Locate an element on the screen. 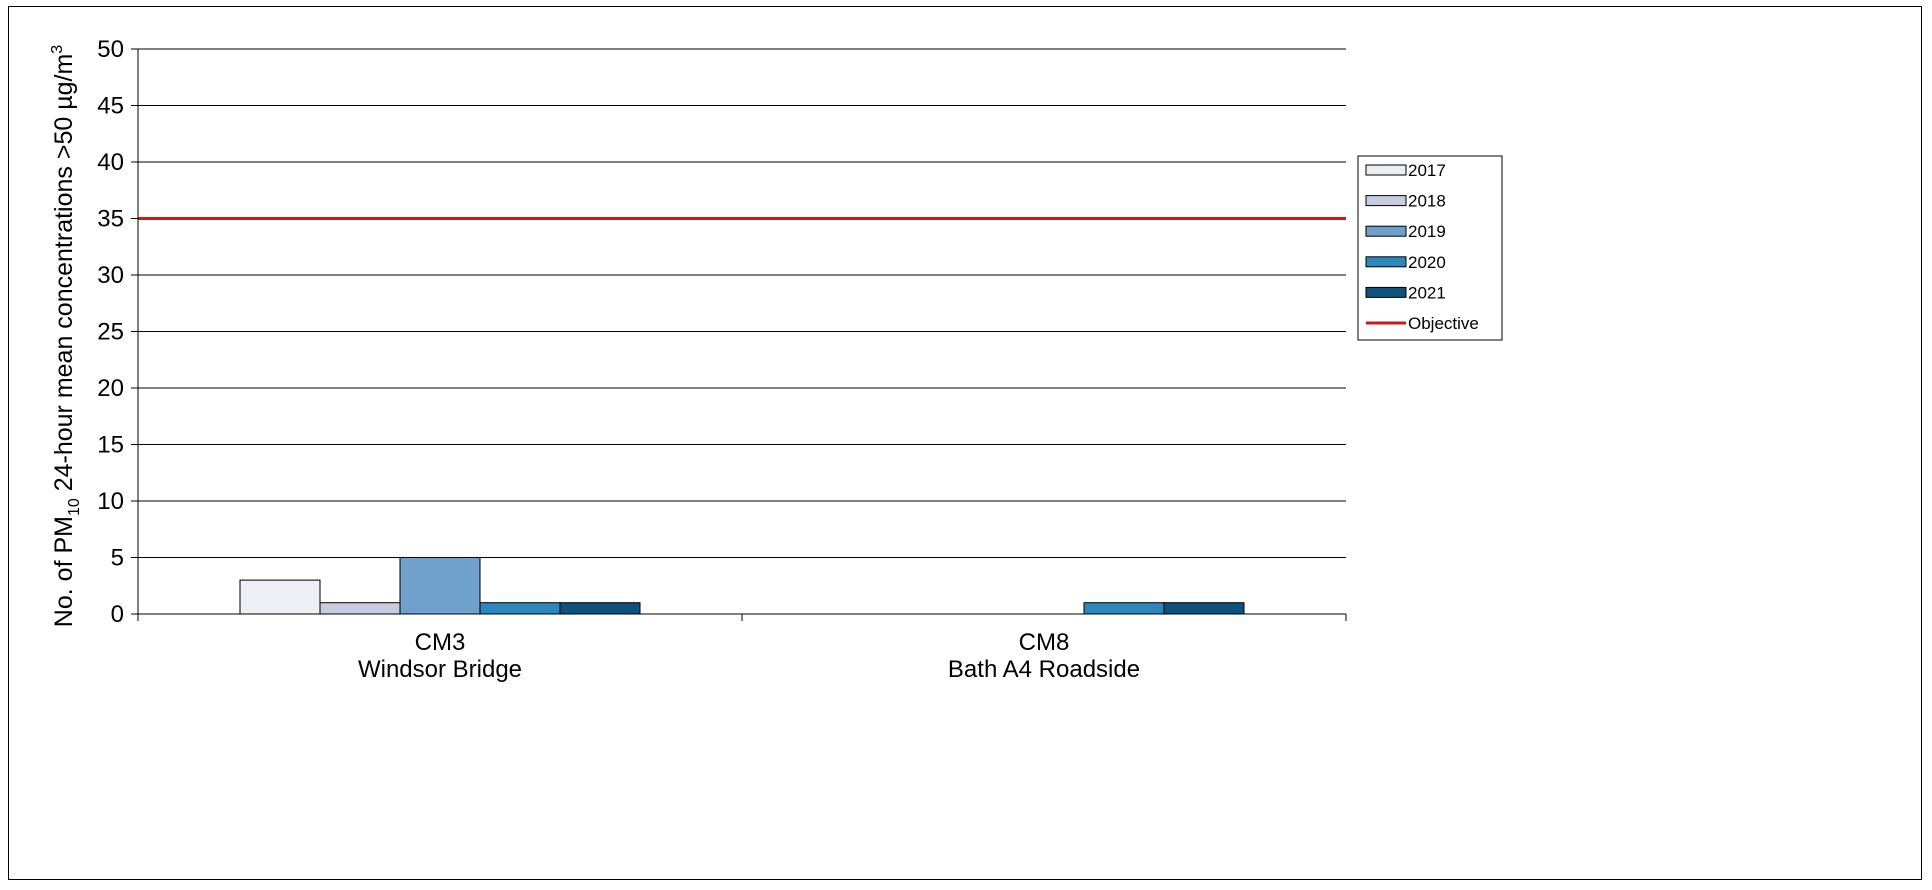 This screenshot has width=1932, height=890. legend-label-2020: 2020 is located at coordinates (1427, 262).